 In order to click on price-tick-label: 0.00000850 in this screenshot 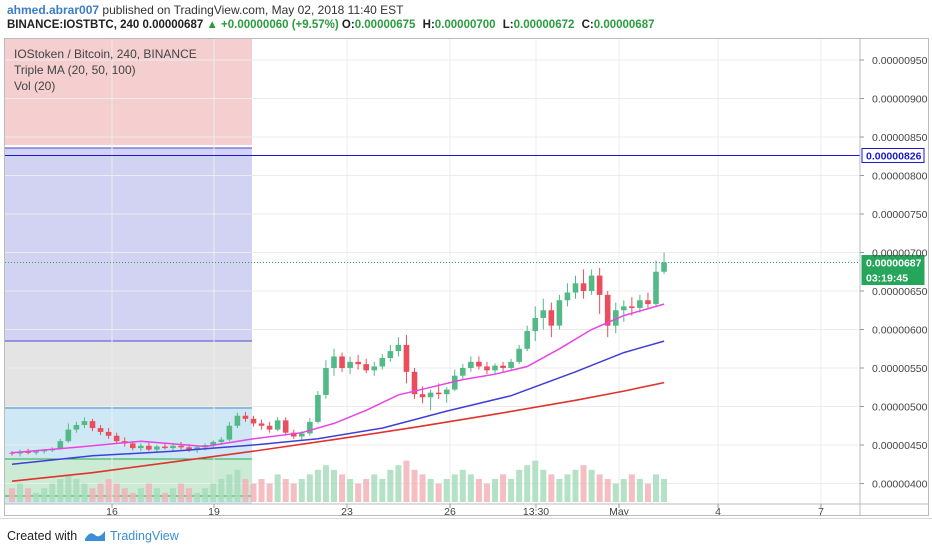, I will do `click(900, 138)`.